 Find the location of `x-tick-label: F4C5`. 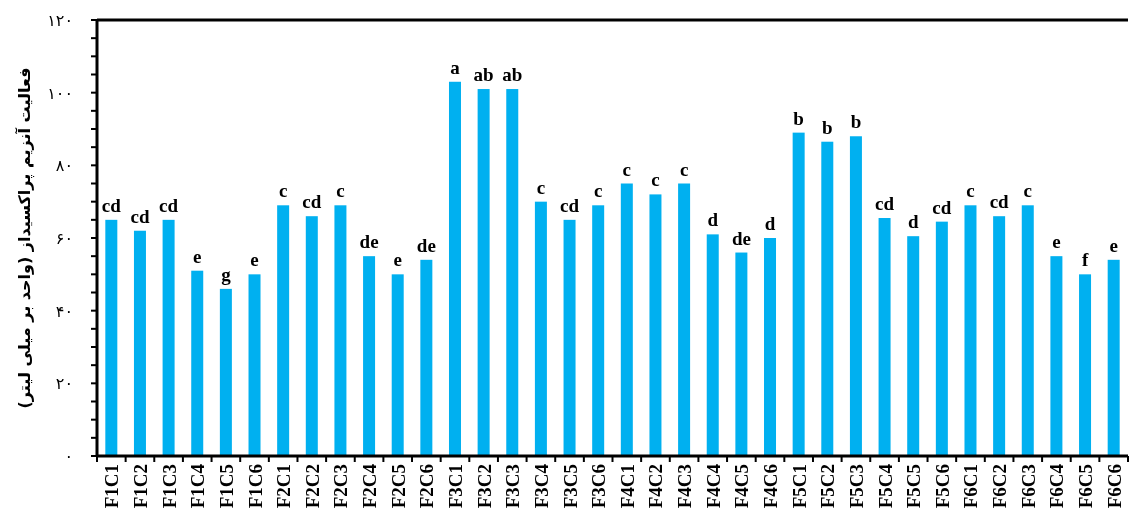

x-tick-label: F4C5 is located at coordinates (742, 486).